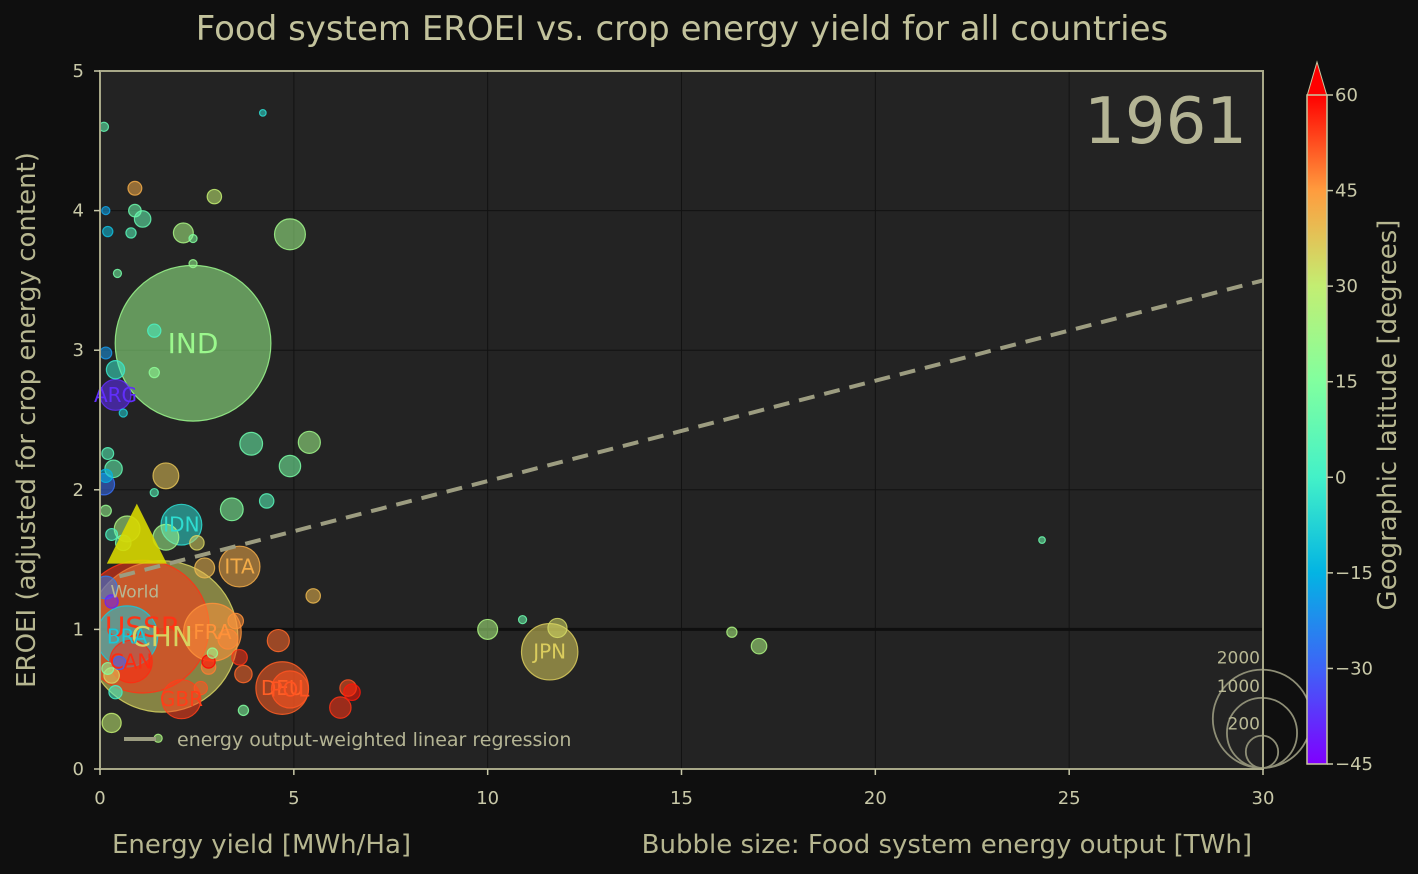 The width and height of the screenshot is (1418, 874). What do you see at coordinates (1317, 78) in the screenshot?
I see `colorbar-extend-arrow` at bounding box center [1317, 78].